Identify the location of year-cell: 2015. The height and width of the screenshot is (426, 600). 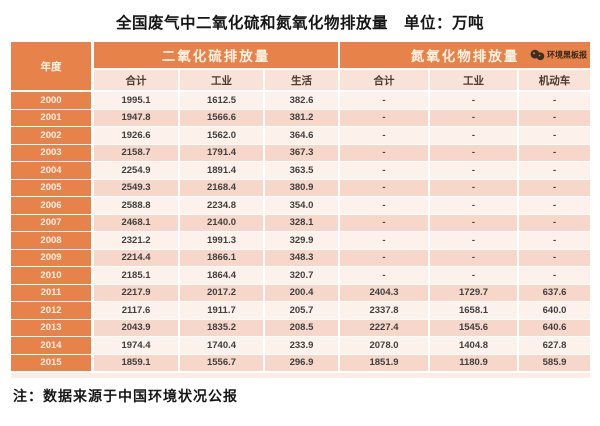
(52, 363).